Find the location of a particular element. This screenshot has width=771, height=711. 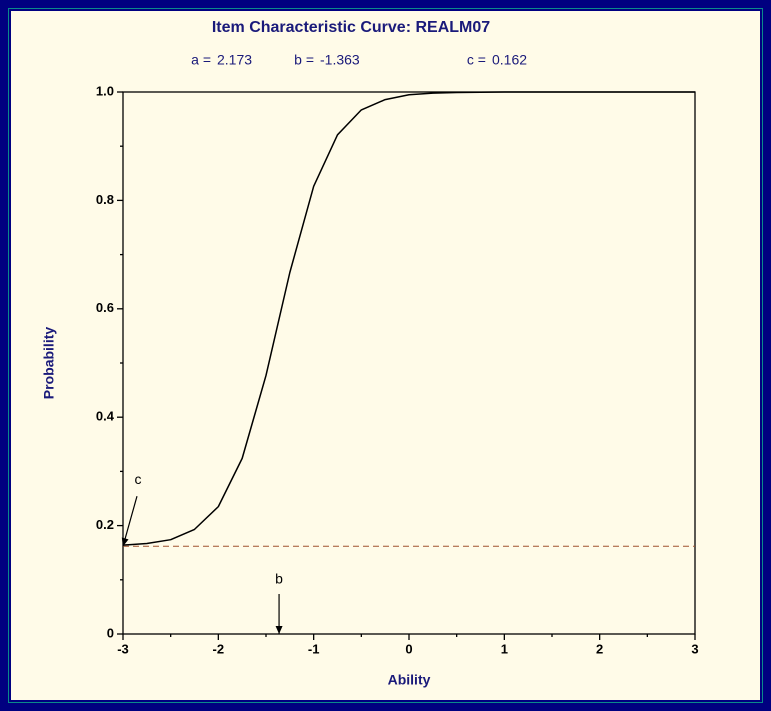

x-tick-label: 0 is located at coordinates (408, 648).